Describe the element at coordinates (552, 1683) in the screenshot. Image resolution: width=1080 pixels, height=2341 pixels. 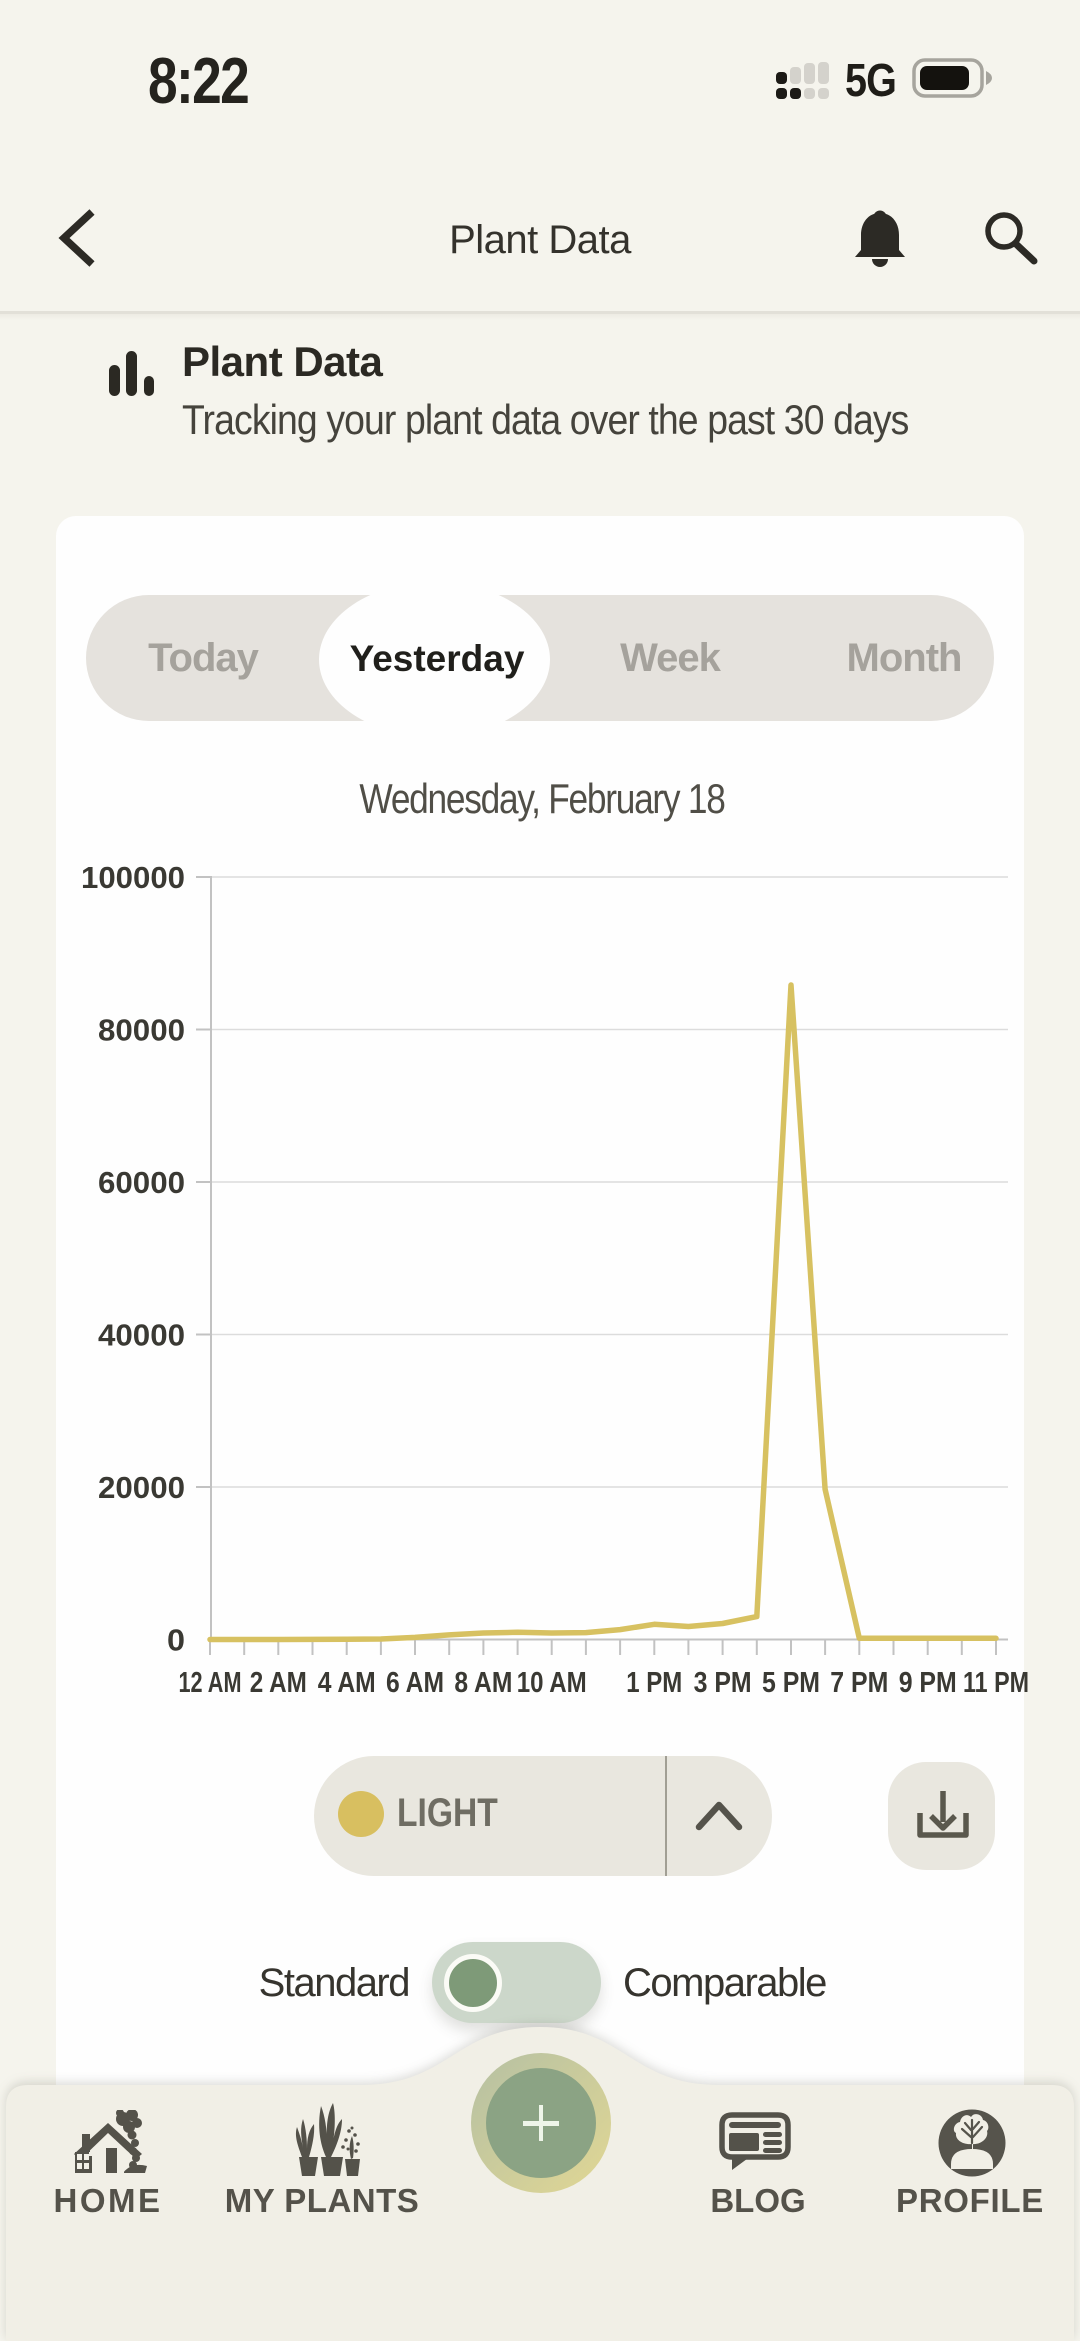
I see `svg-text: 10 AM` at that location.